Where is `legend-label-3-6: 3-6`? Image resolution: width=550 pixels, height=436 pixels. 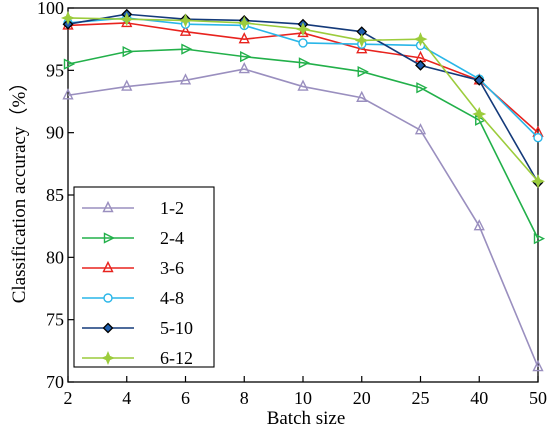
legend-label-3-6: 3-6 is located at coordinates (172, 268).